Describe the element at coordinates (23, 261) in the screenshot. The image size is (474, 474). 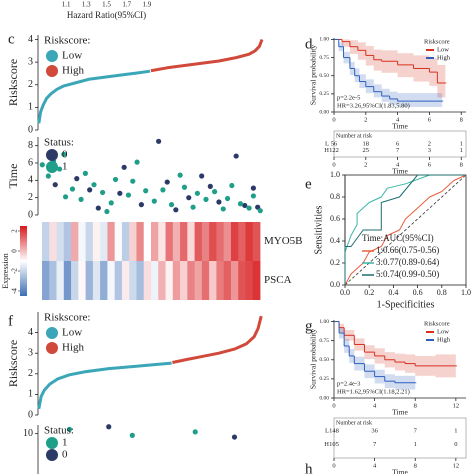
I see `colorbar` at that location.